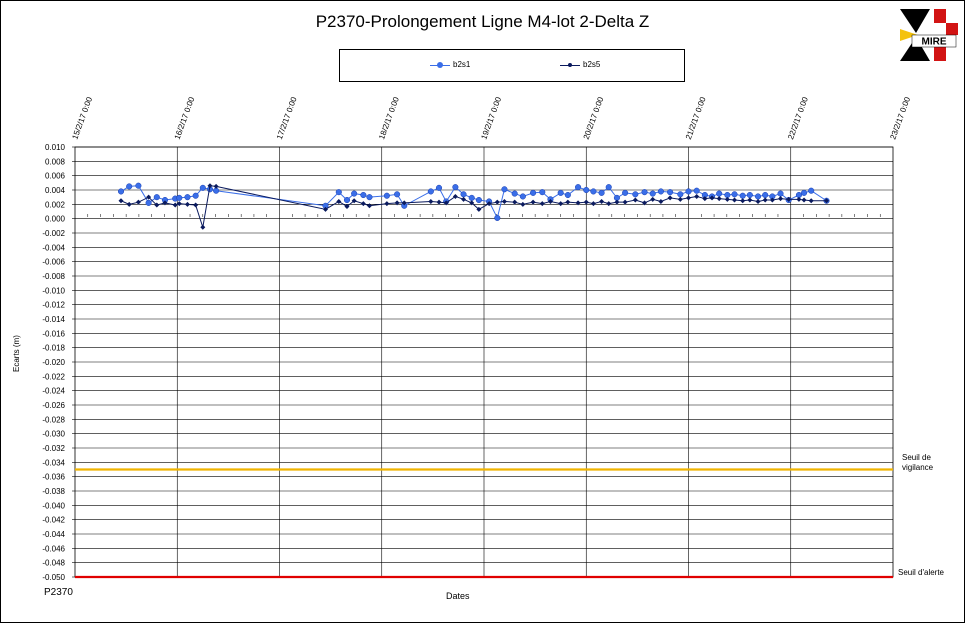 This screenshot has width=965, height=623. Describe the element at coordinates (55, 147) in the screenshot. I see `y-tick-label: 0.010` at that location.